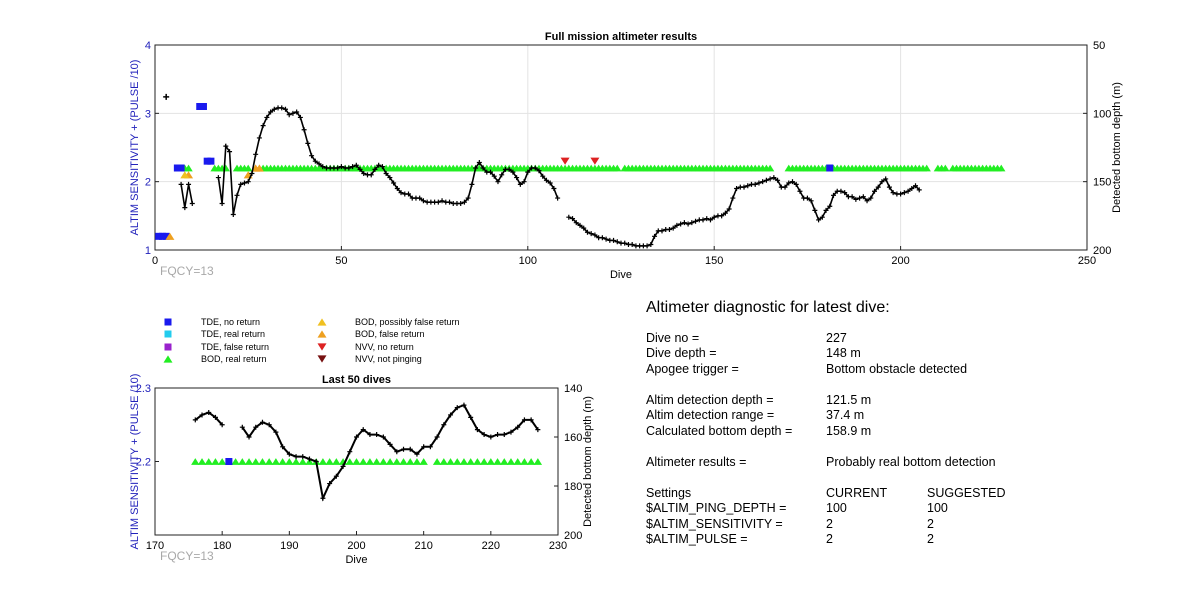  What do you see at coordinates (1102, 114) in the screenshot?
I see `y2-tick-label: 100` at bounding box center [1102, 114].